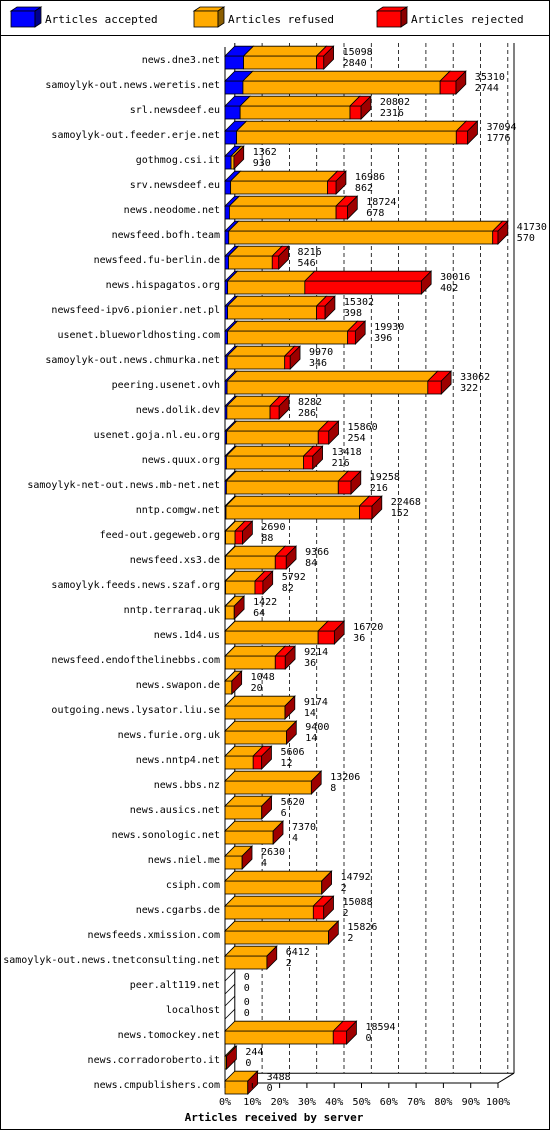  I want to click on x-tick-label: 30%, so click(307, 1102).